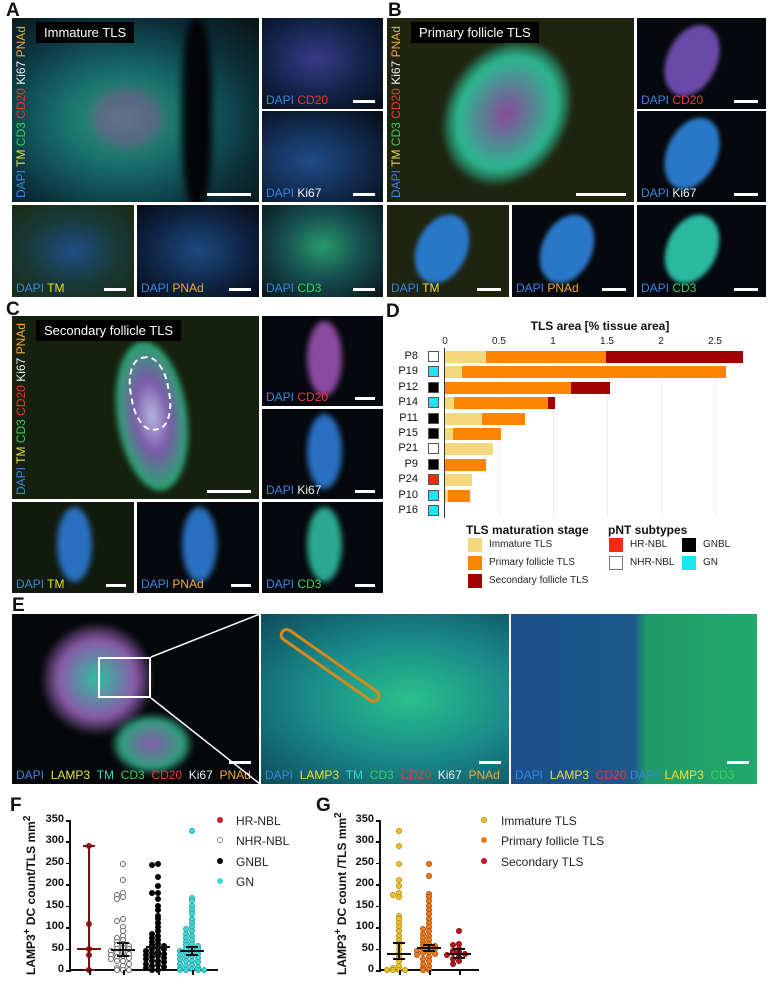  Describe the element at coordinates (322, 547) in the screenshot. I see `panel-c-cd3-image: DAPI CD3` at that location.